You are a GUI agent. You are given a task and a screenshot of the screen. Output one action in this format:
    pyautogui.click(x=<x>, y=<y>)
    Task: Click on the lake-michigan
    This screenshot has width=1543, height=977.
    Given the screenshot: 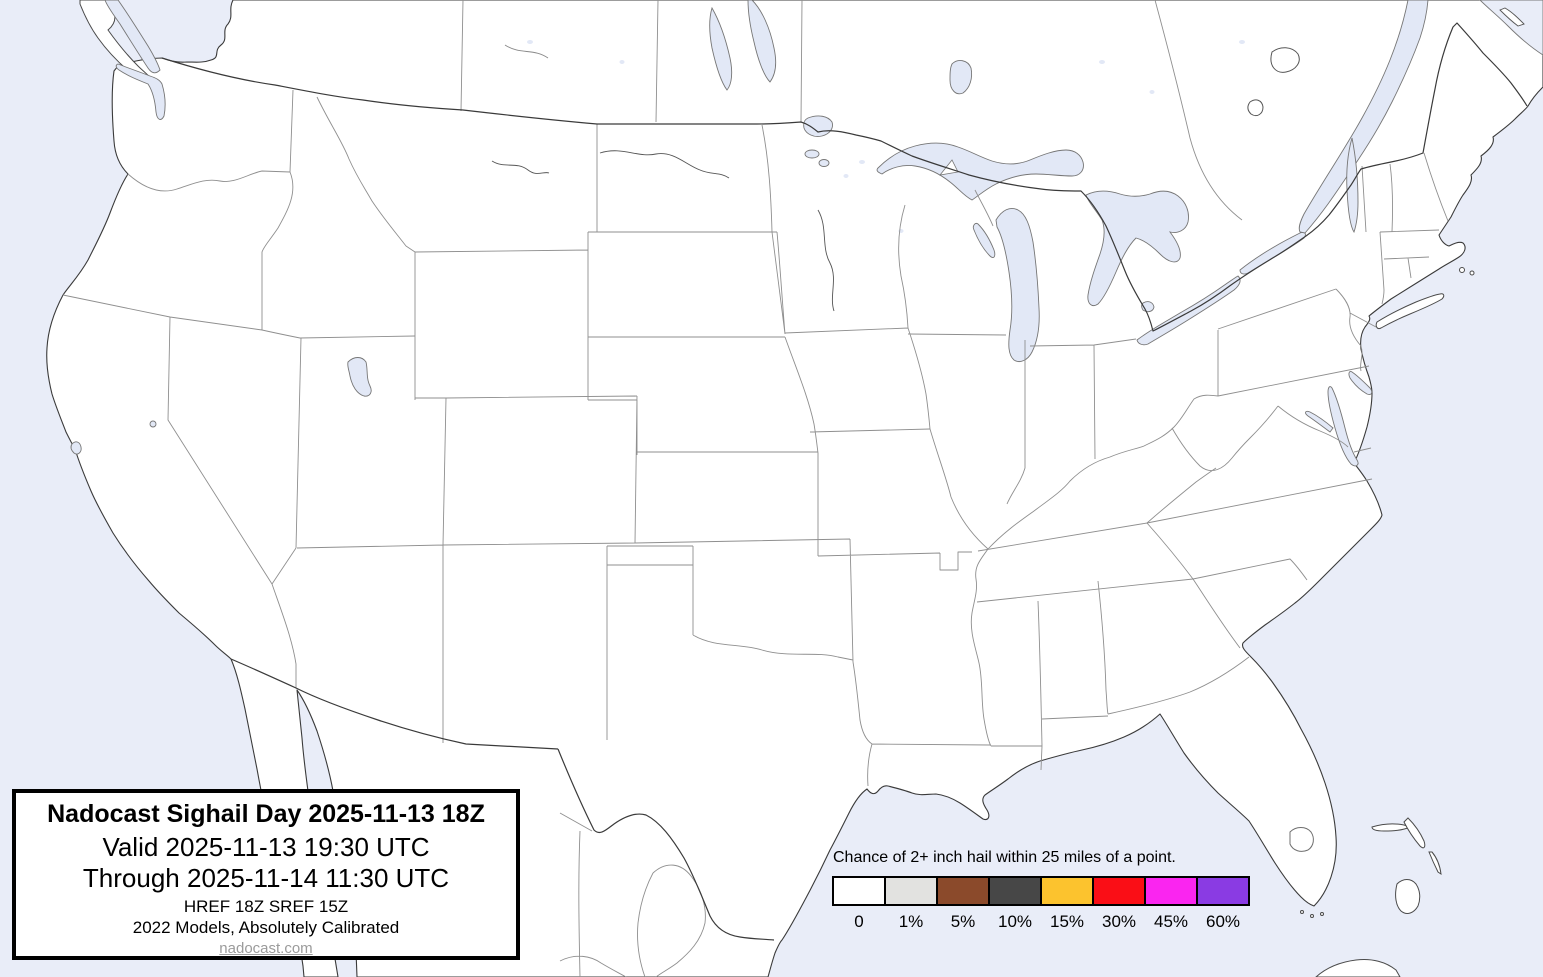 What is the action you would take?
    pyautogui.click(x=1017, y=285)
    